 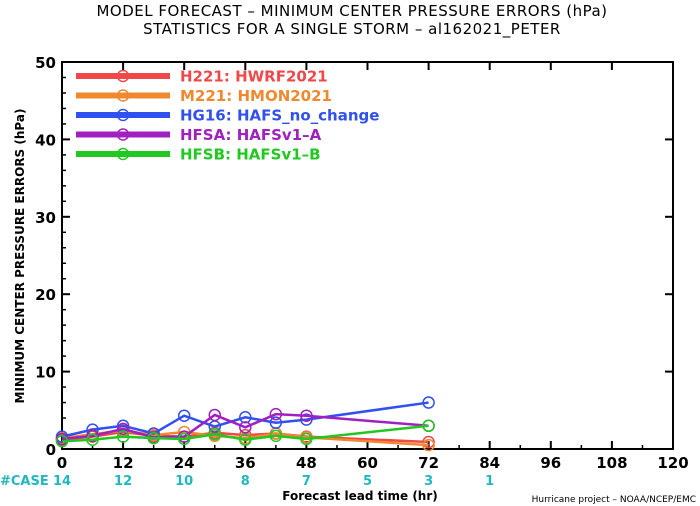 I want to click on legend-entry: M221: HMON2021, so click(x=204, y=96).